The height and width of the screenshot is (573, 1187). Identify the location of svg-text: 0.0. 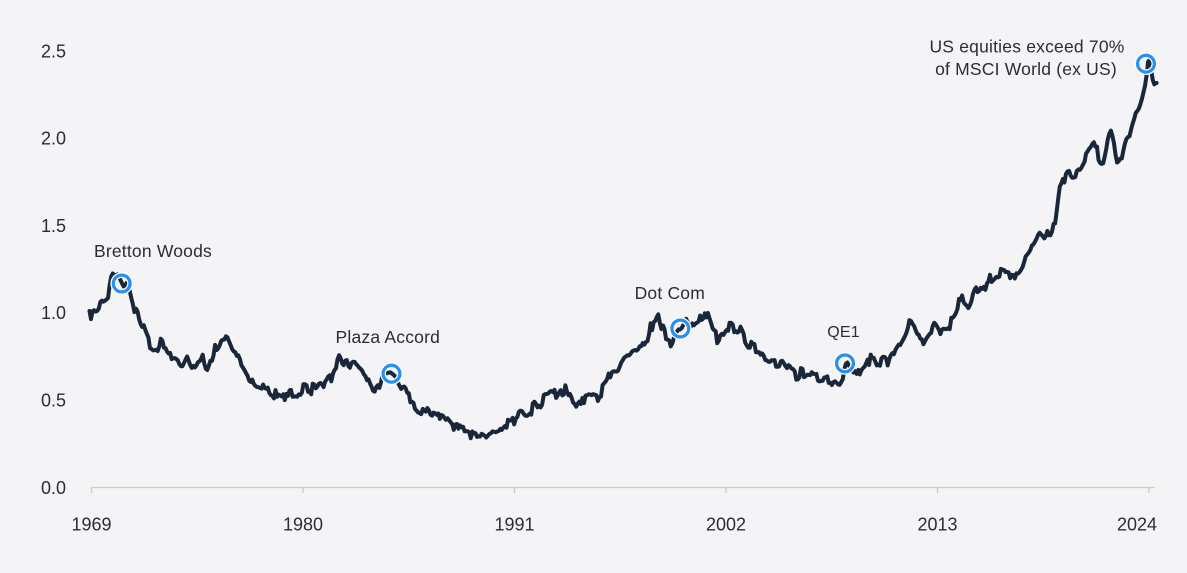
(53, 488).